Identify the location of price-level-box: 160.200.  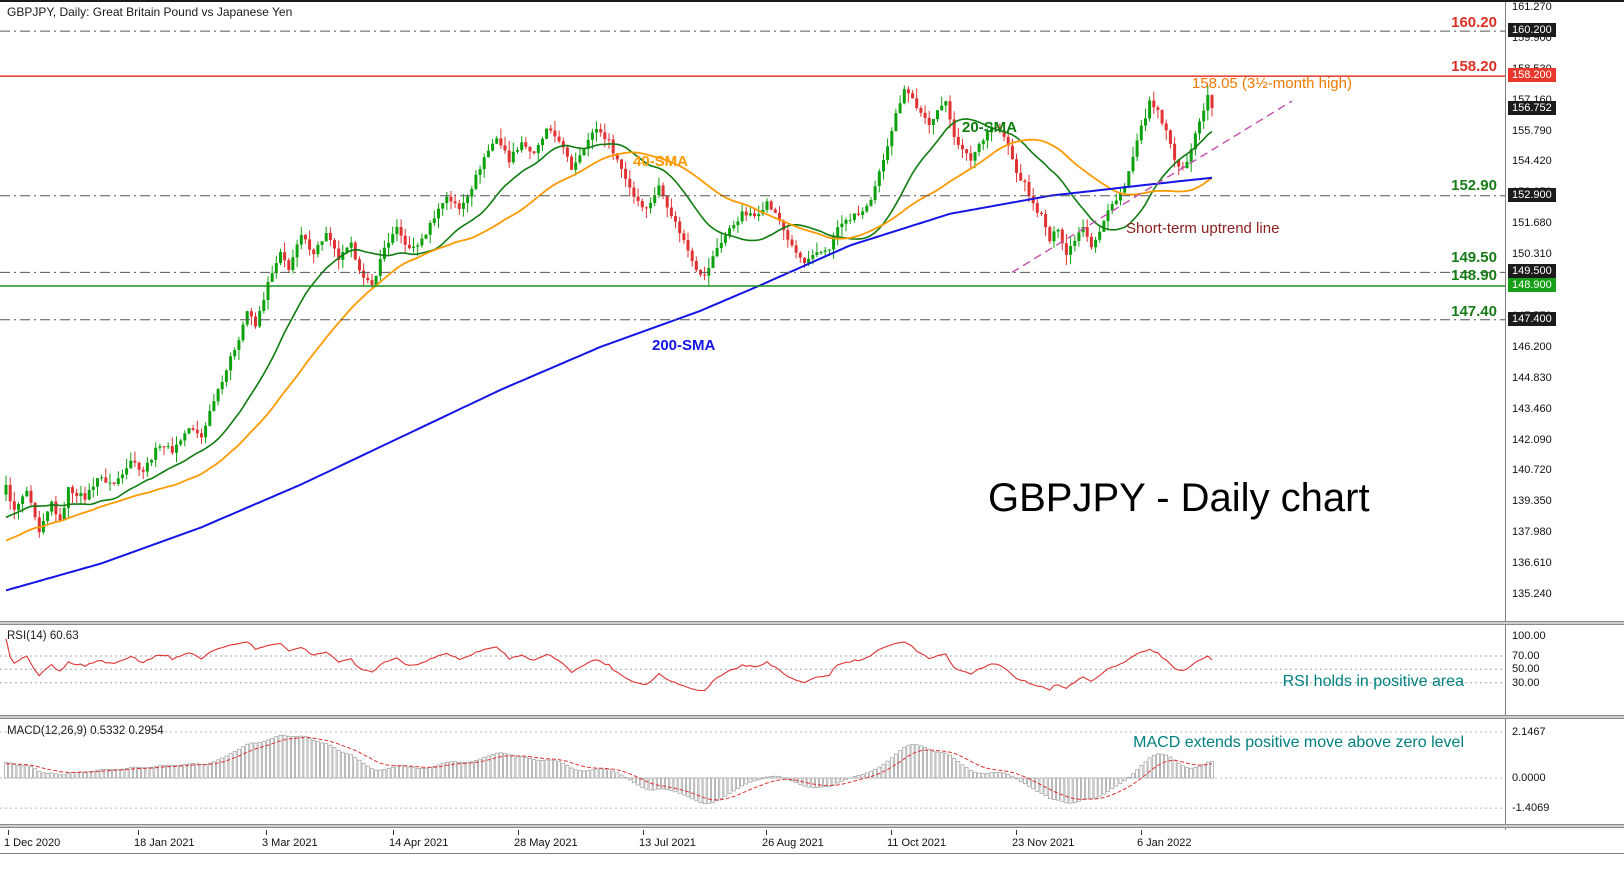
(1532, 30).